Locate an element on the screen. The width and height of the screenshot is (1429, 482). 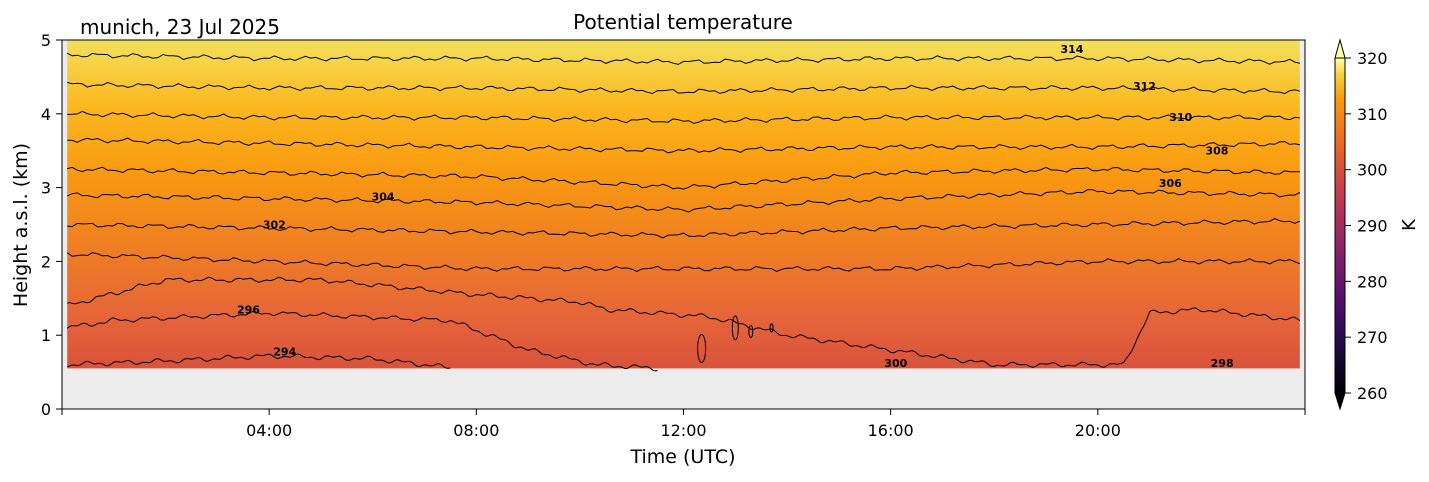
colorbar-gradient is located at coordinates (1340, 225).